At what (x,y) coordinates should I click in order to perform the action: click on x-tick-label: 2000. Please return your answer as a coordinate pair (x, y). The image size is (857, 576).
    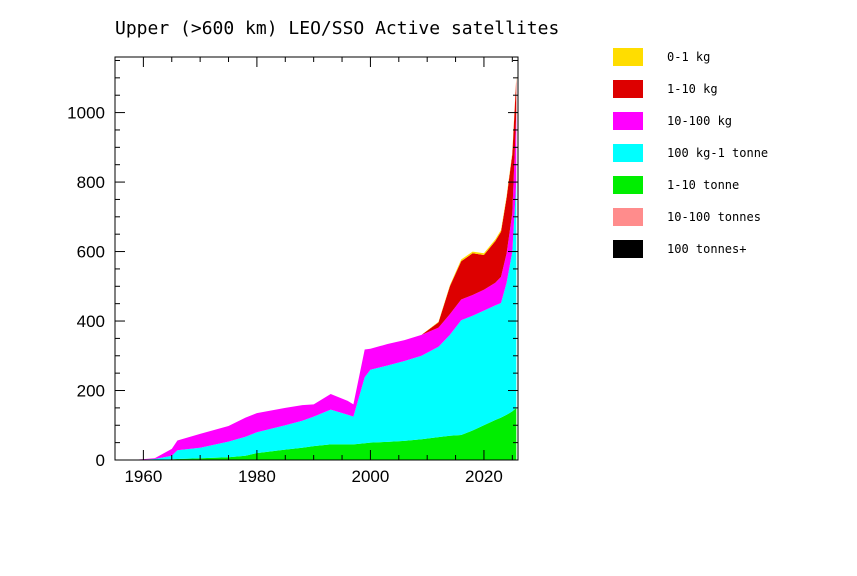
    Looking at the image, I should click on (371, 476).